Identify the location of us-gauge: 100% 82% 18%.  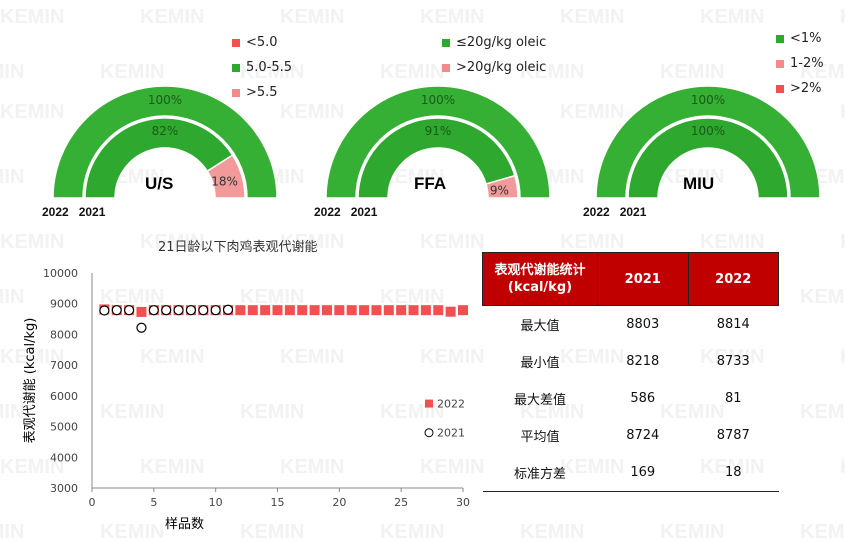
(165, 142).